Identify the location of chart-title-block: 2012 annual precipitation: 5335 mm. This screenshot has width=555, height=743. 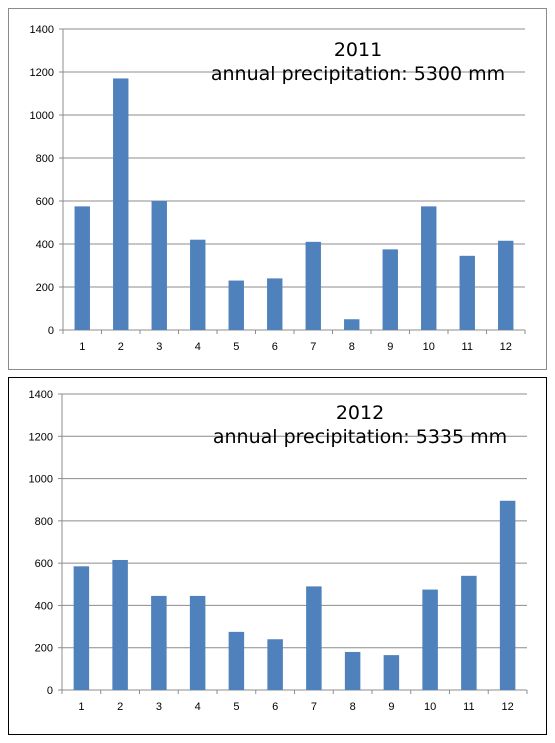
(360, 426).